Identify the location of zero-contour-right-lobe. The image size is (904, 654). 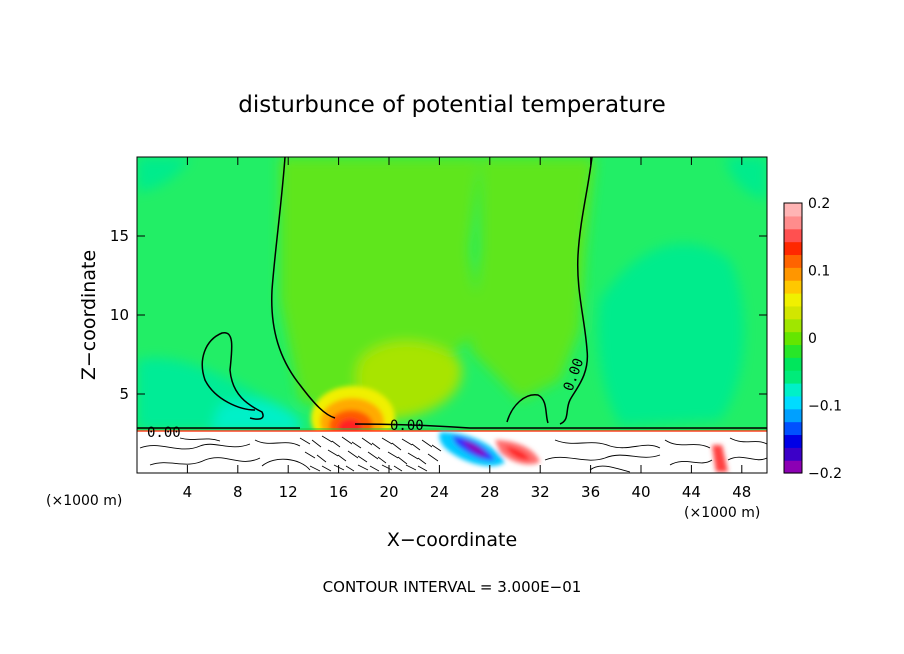
(527, 409).